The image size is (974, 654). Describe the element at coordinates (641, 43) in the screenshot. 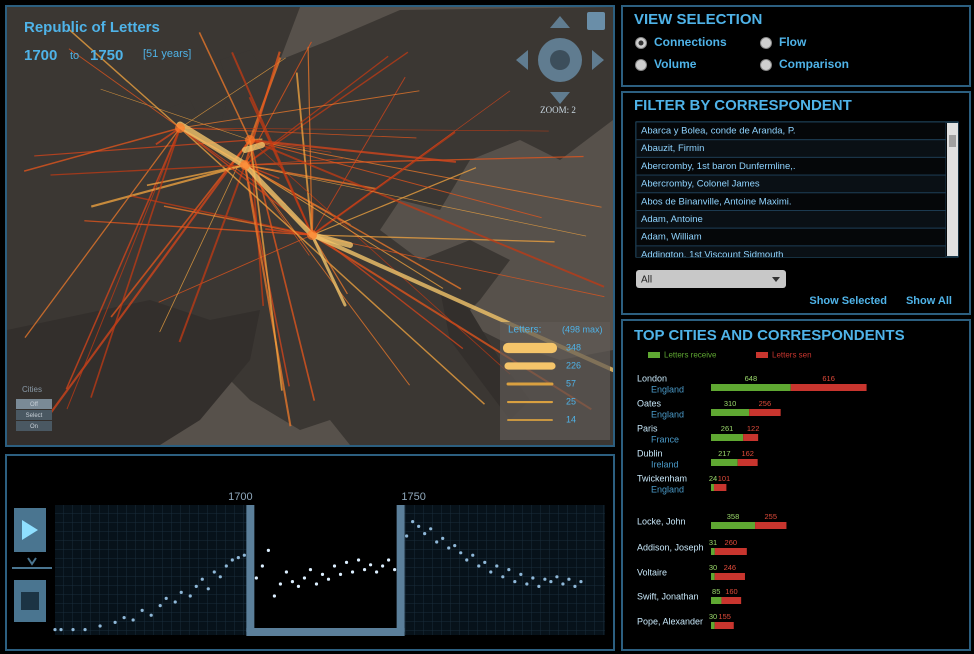

I see `radio-dot` at that location.